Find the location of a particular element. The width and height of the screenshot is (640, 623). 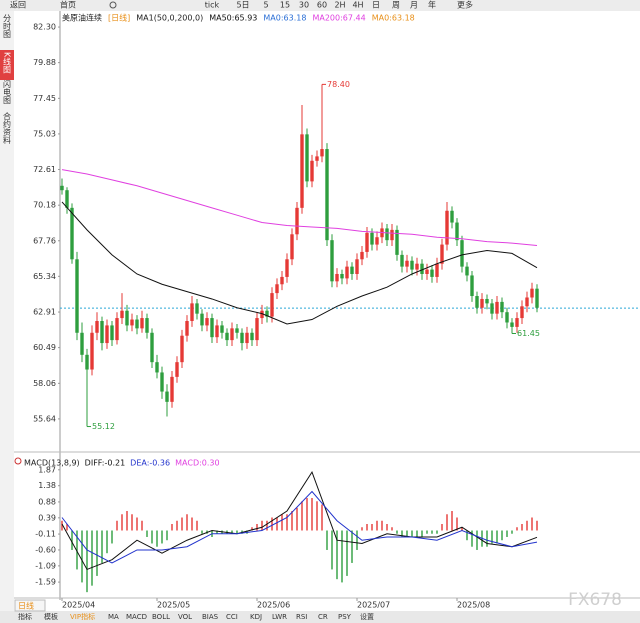

indicator-line is located at coordinates (299, 520).